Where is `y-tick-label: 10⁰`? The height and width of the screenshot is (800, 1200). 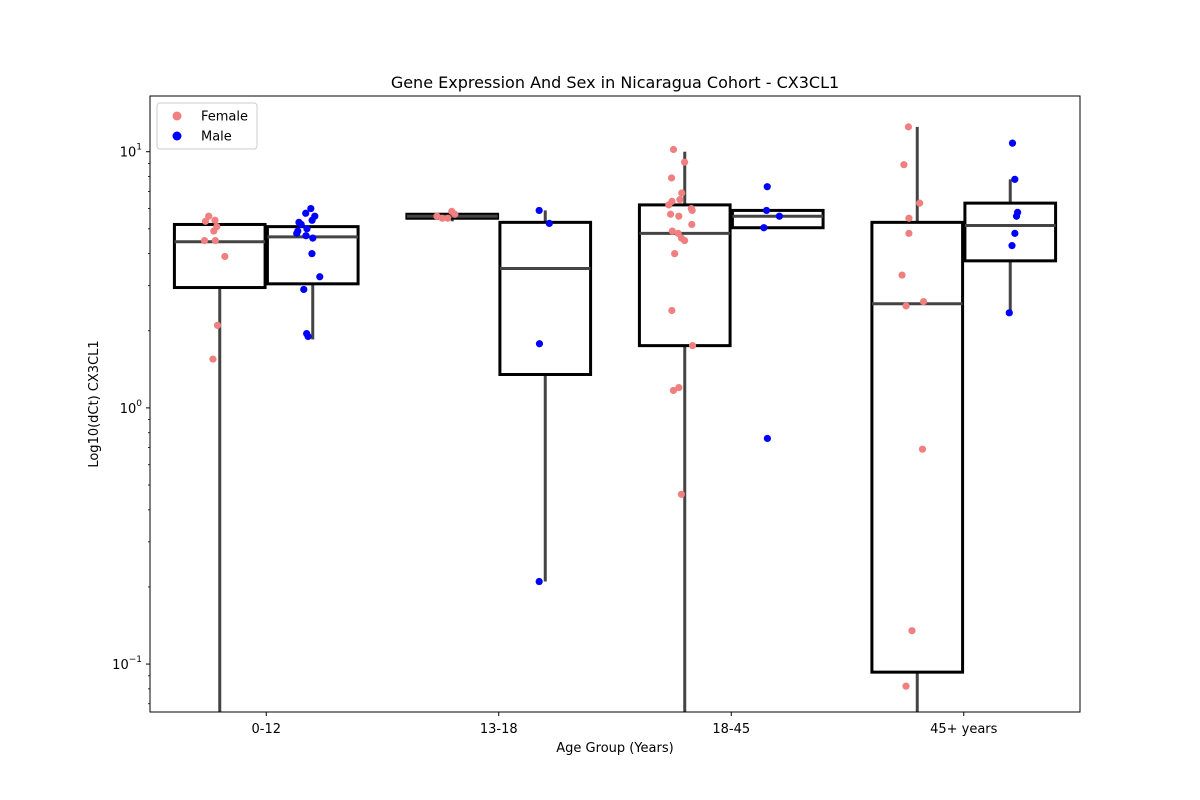 y-tick-label: 10⁰ is located at coordinates (131, 408).